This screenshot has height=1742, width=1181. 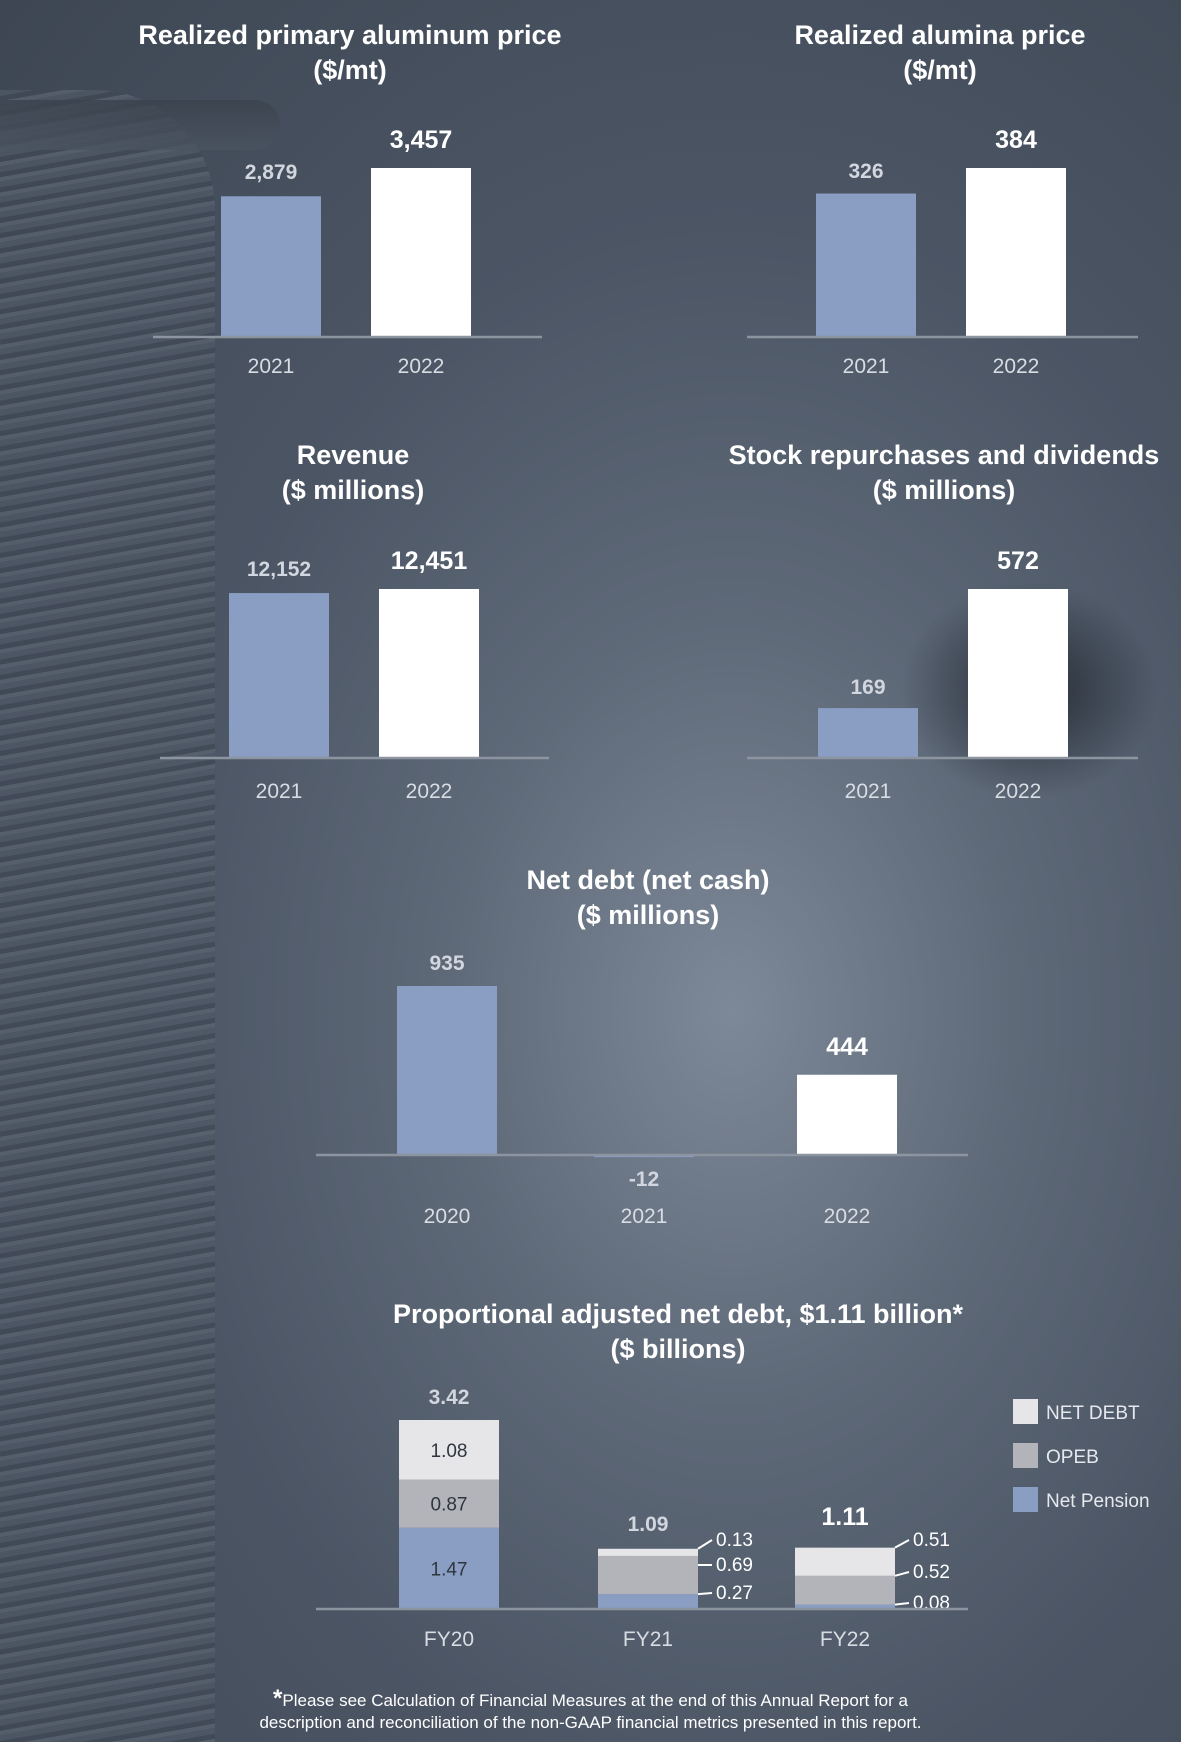 What do you see at coordinates (447, 1070) in the screenshot?
I see `bar-2020` at bounding box center [447, 1070].